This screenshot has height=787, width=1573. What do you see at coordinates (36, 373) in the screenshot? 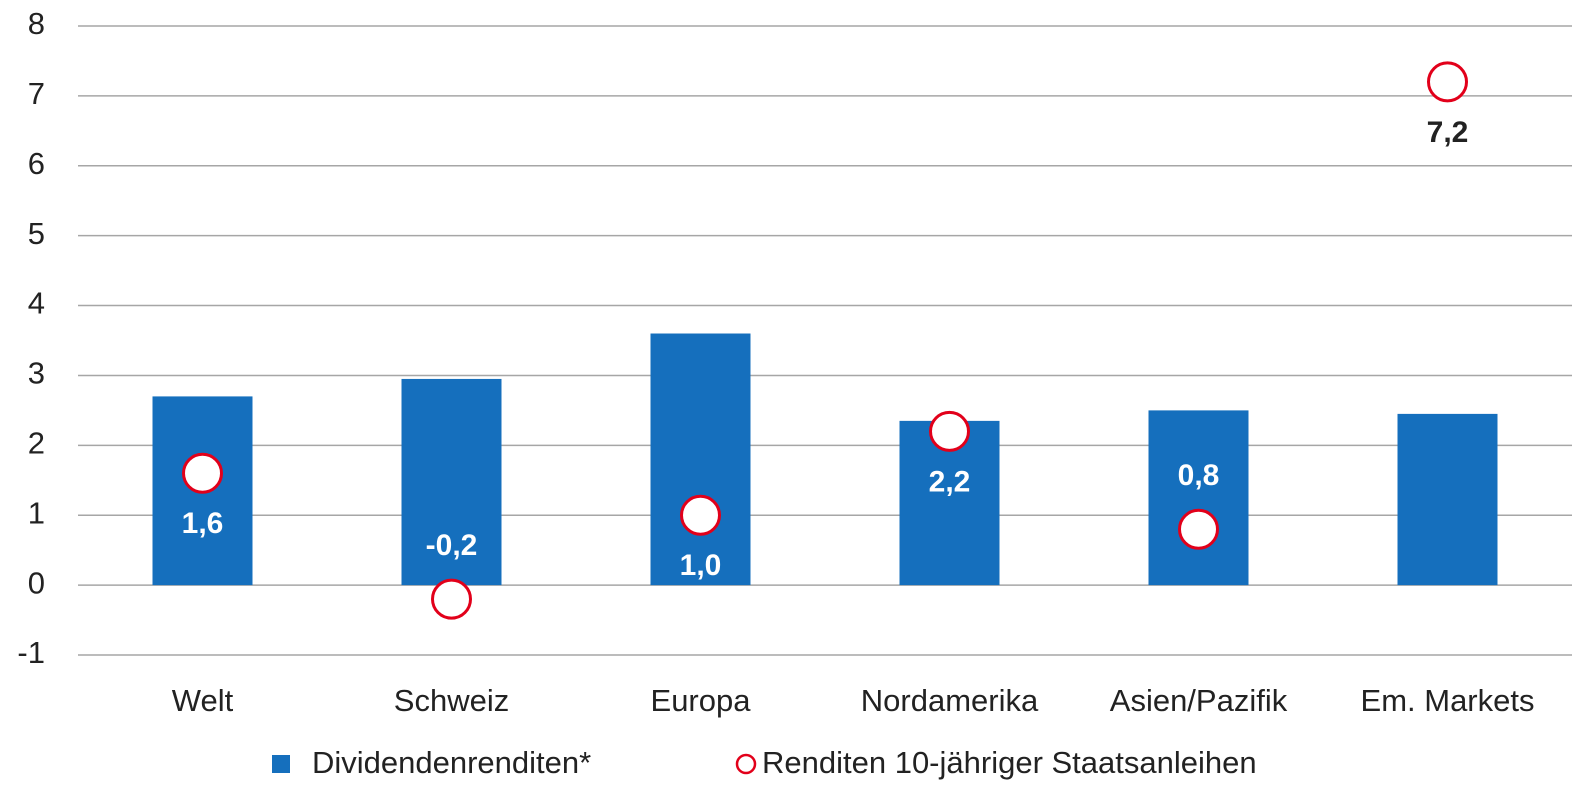
I see `y-tick-label: 3` at bounding box center [36, 373].